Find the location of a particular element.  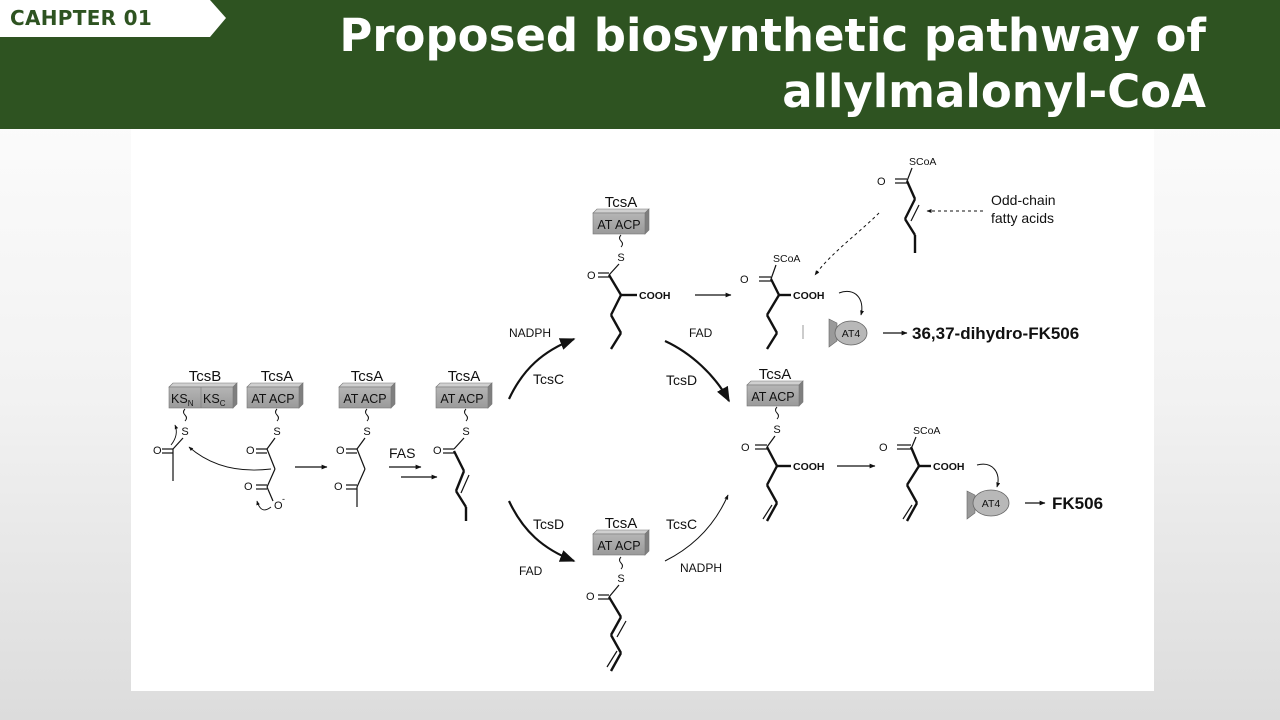

tcsa-pentenoyl-module: TcsA AT ACP S O is located at coordinates (463, 444).